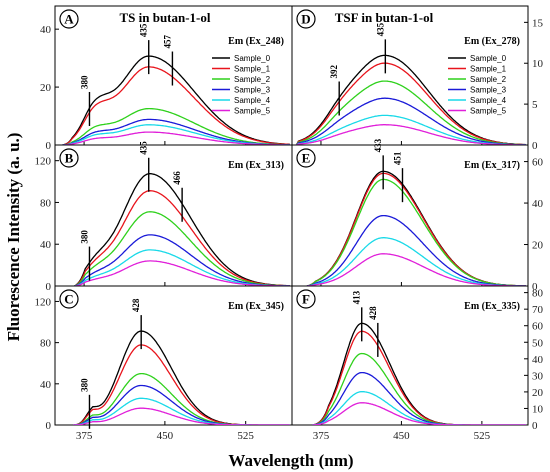 The image size is (550, 472). Describe the element at coordinates (492, 41) in the screenshot. I see `em-label: Em (Ex_278)` at that location.